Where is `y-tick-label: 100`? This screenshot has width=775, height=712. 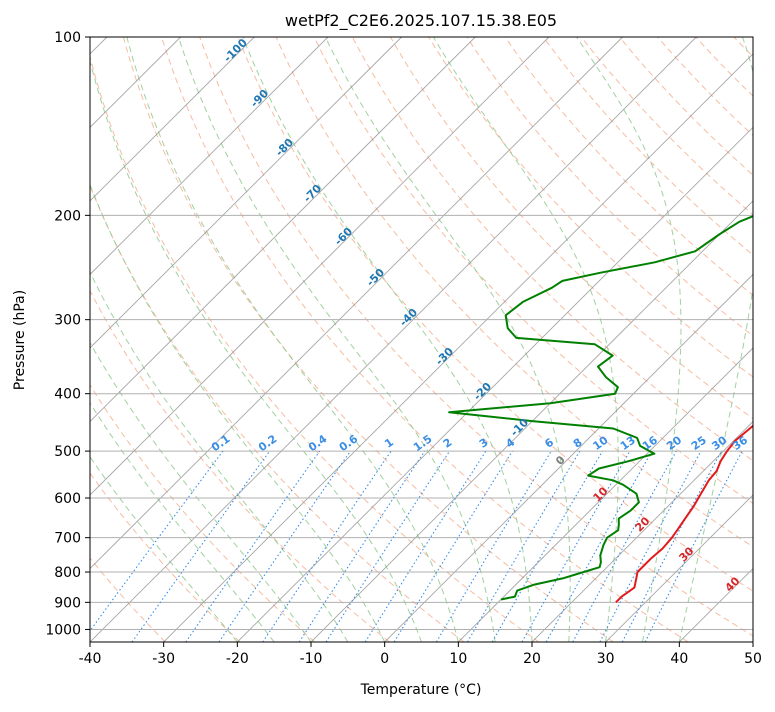 y-tick-label: 100 is located at coordinates (67, 38).